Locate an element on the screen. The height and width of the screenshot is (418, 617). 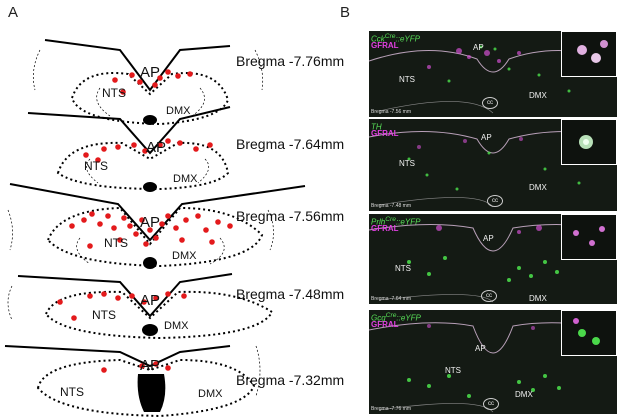
section-2-outline is located at coordinates (129, 149).